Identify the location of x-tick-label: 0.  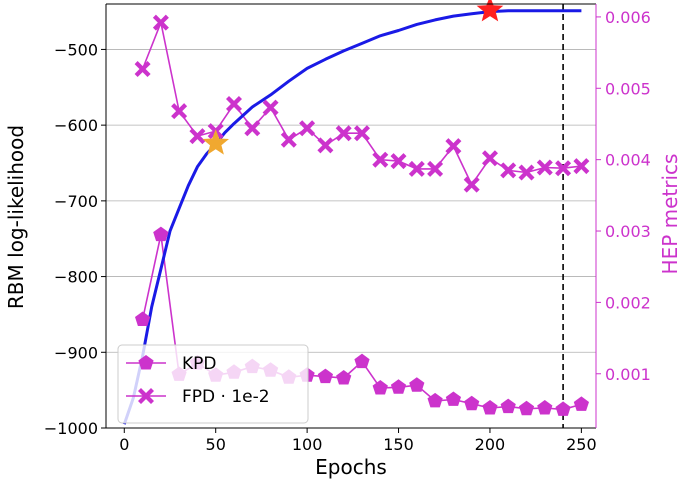
(124, 444).